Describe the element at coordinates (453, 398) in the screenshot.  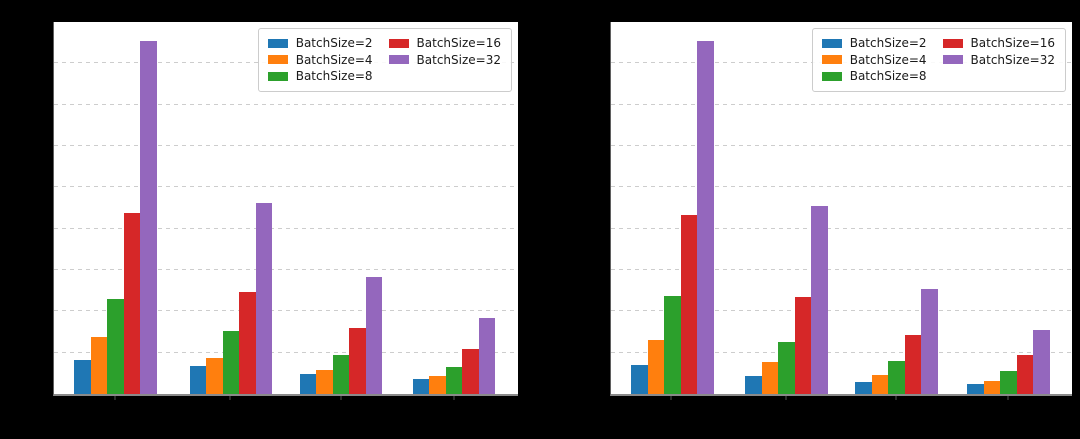
I see `x-tick-group4` at that location.